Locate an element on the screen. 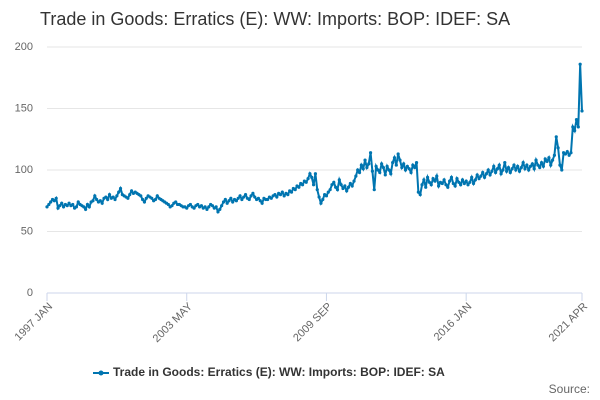 The height and width of the screenshot is (400, 600). y-tick-label: 50 is located at coordinates (27, 231).